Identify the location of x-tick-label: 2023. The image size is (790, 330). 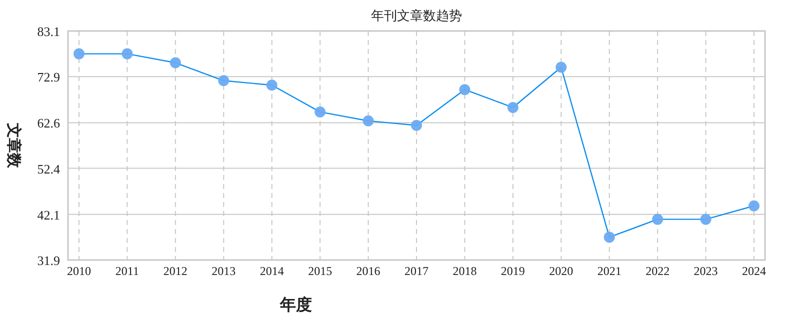
(706, 271).